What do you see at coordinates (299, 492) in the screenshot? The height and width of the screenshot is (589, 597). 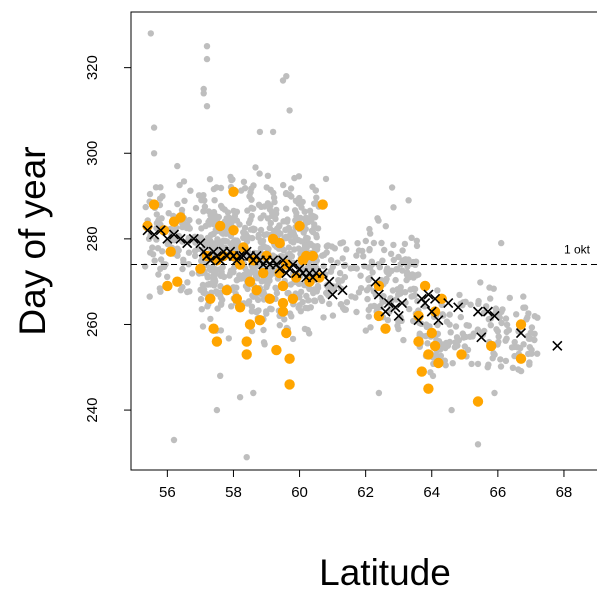 I see `x-tick-label: 60` at bounding box center [299, 492].